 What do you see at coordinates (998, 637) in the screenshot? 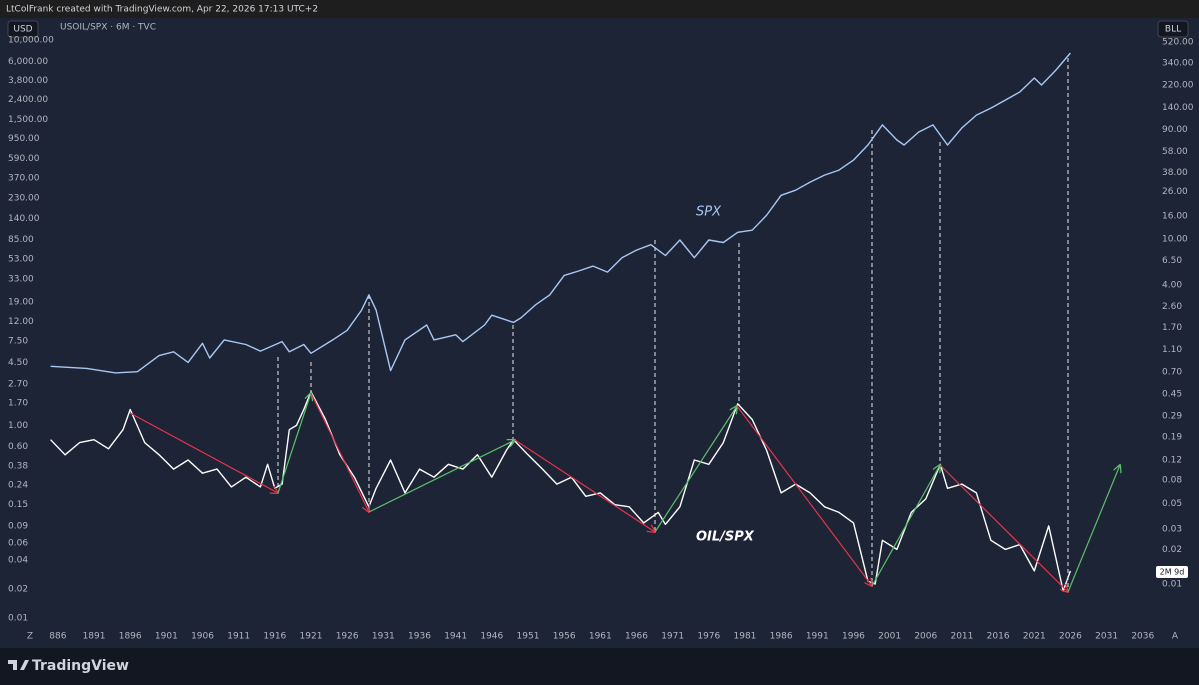
I see `x-tick-label: 2016` at bounding box center [998, 637].